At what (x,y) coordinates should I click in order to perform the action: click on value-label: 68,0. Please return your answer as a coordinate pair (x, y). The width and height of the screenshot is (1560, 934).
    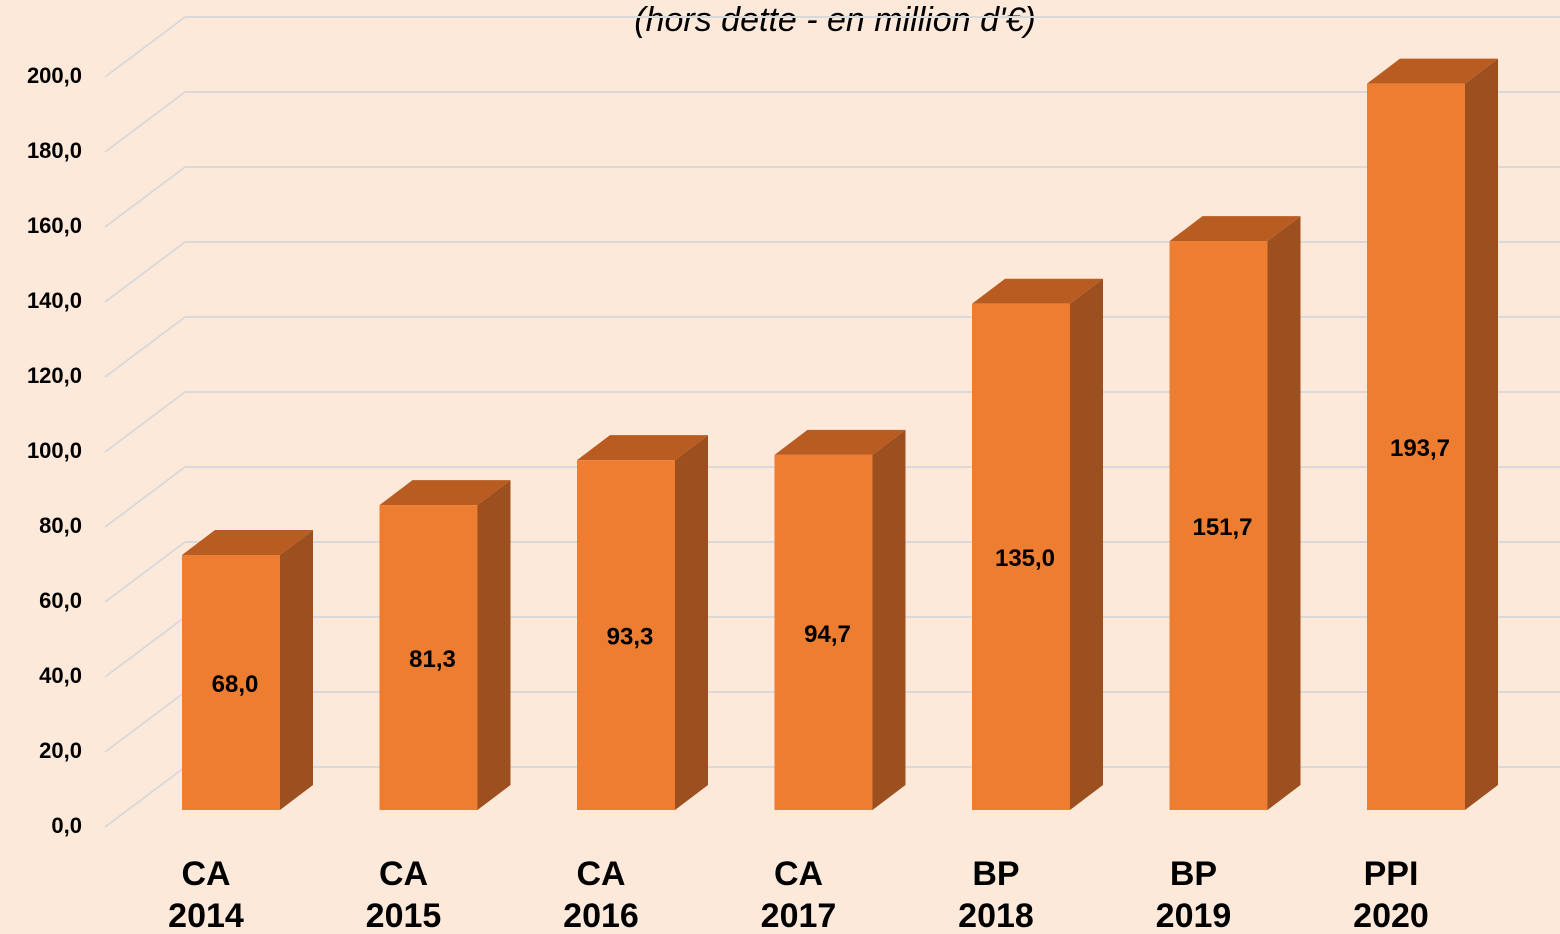
    Looking at the image, I should click on (235, 684).